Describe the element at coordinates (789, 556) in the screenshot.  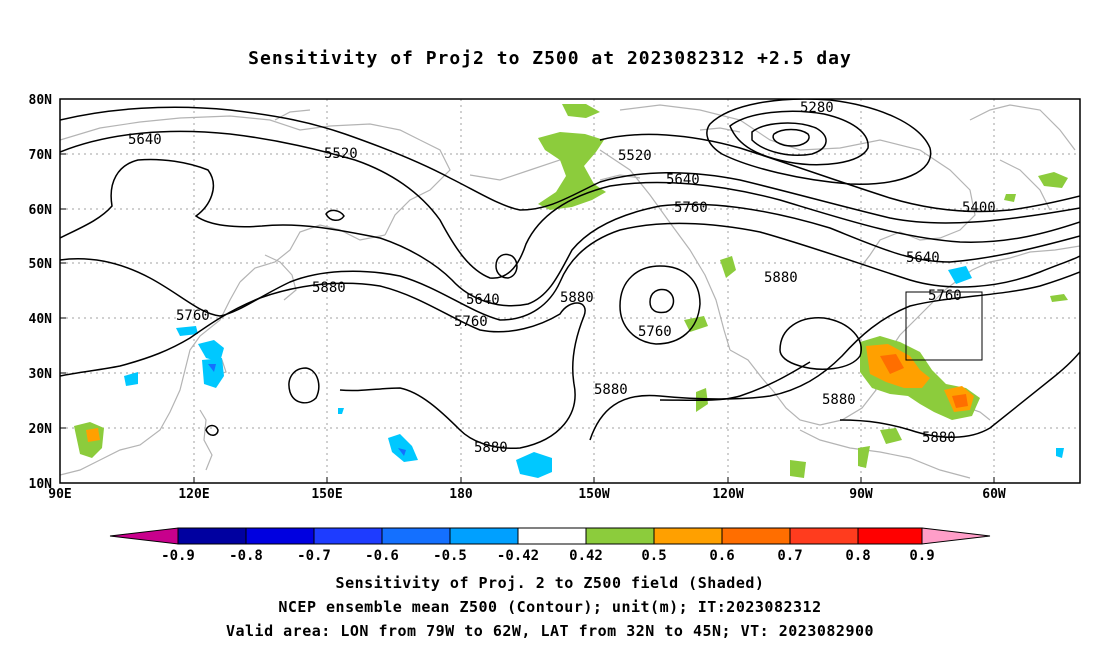
I see `colorbar-label: 0.7` at that location.